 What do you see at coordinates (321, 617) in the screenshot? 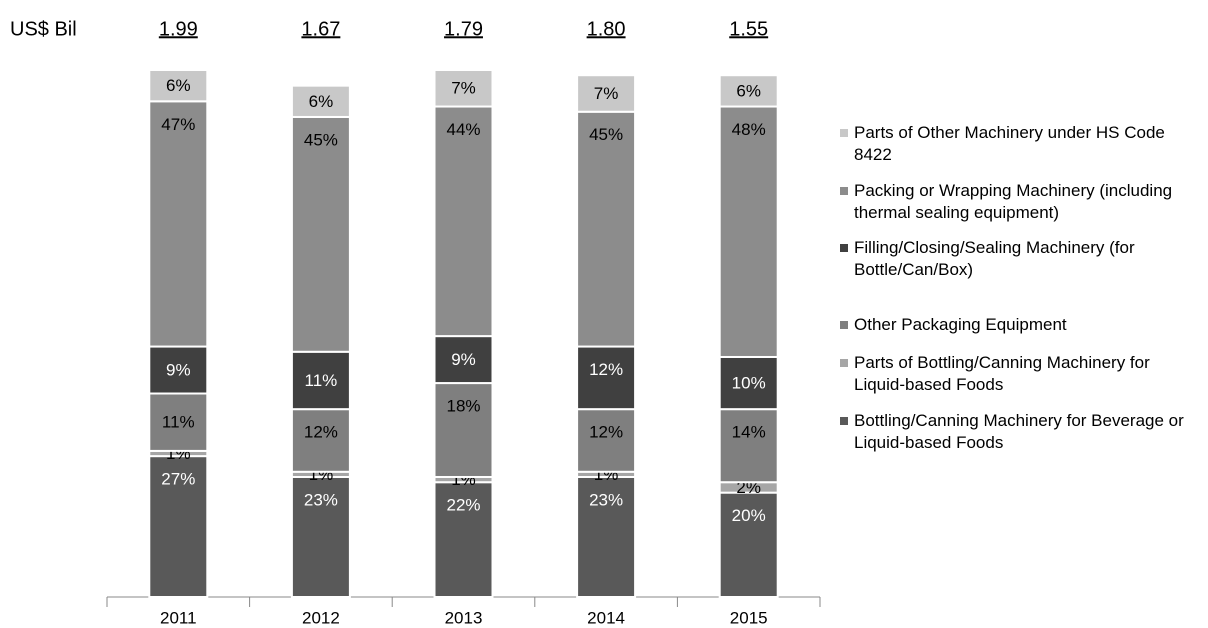
I see `x-tick-label: 2012` at bounding box center [321, 617].